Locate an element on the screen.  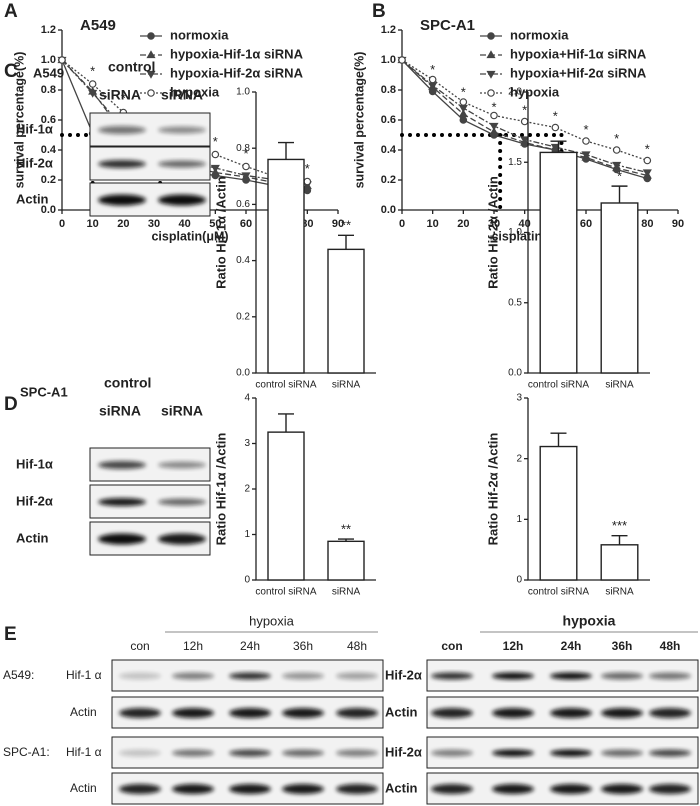
cell-line: SPC-A1 is located at coordinates (44, 391).